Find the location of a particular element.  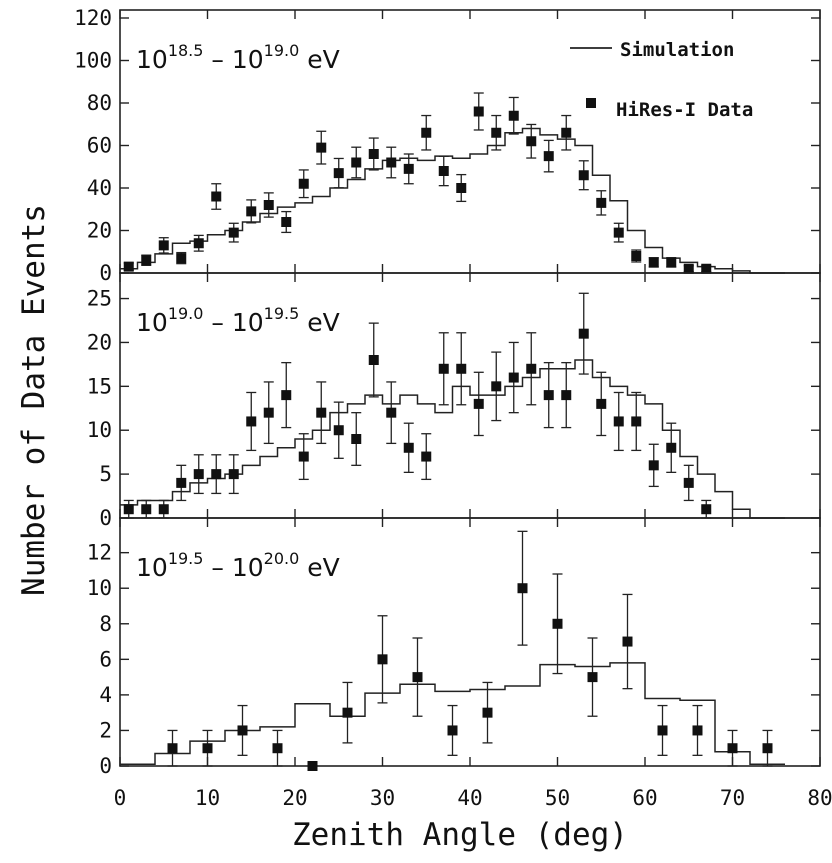

range-text-part: – is located at coordinates (217, 59).